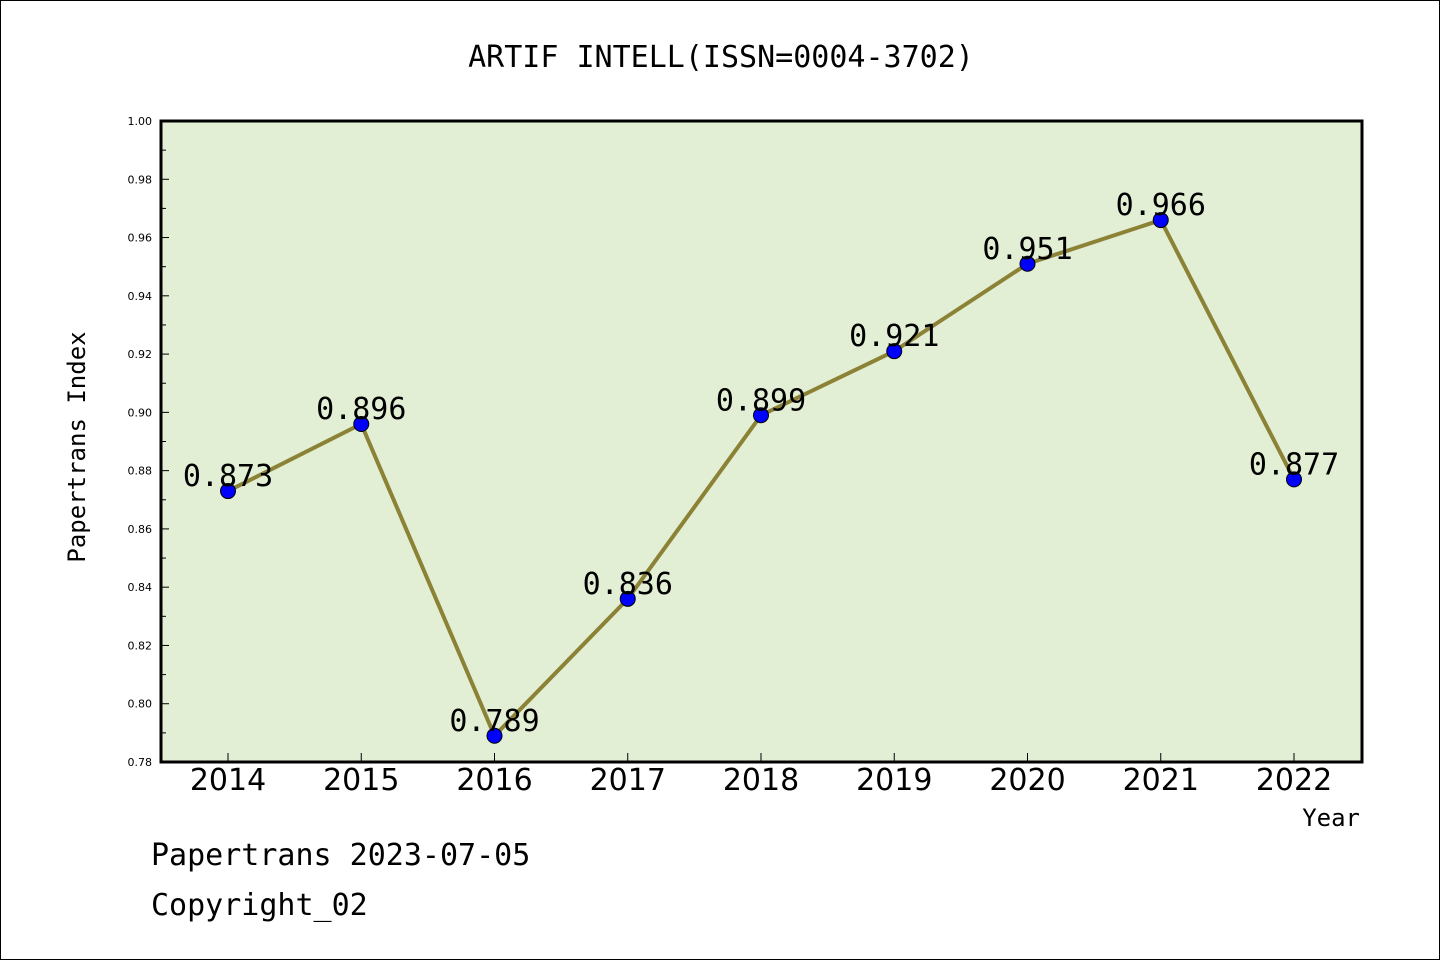 Image resolution: width=1440 pixels, height=961 pixels. I want to click on data-point-2021, so click(1160, 220).